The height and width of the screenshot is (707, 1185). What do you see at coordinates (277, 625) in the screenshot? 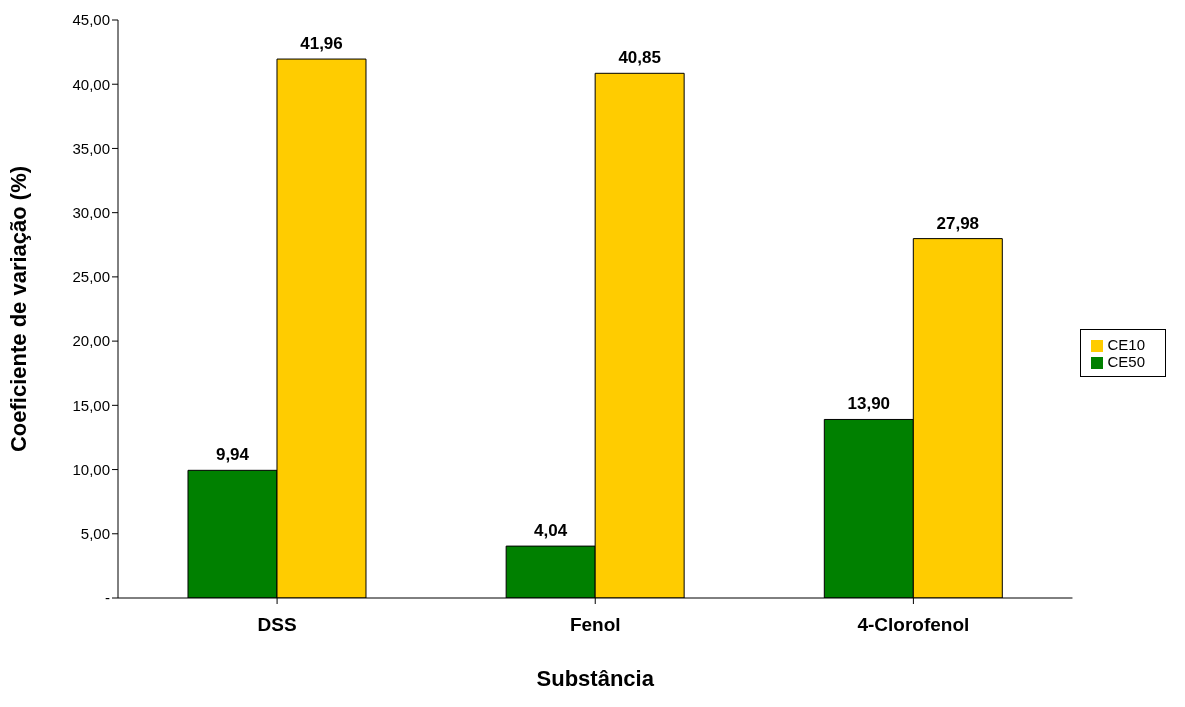
I see `x-tick-label: DSS` at bounding box center [277, 625].